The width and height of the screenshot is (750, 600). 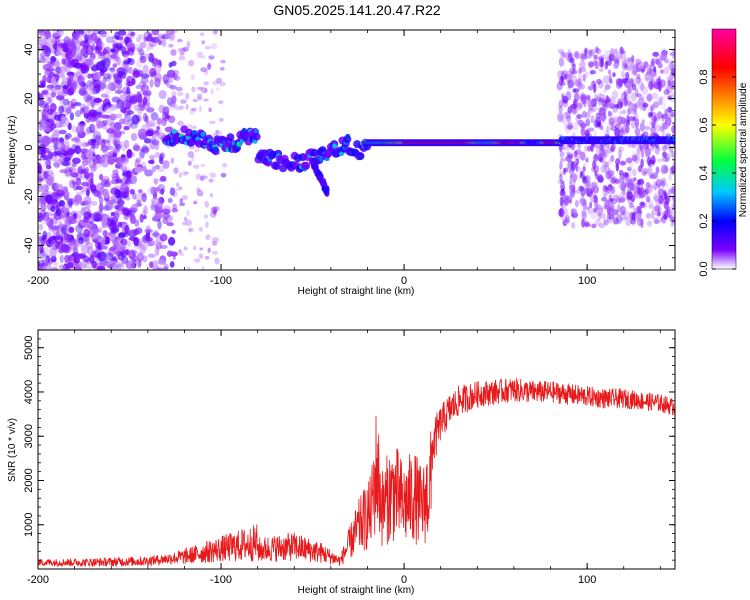 What do you see at coordinates (29, 246) in the screenshot?
I see `y-tick-label: -40` at bounding box center [29, 246].